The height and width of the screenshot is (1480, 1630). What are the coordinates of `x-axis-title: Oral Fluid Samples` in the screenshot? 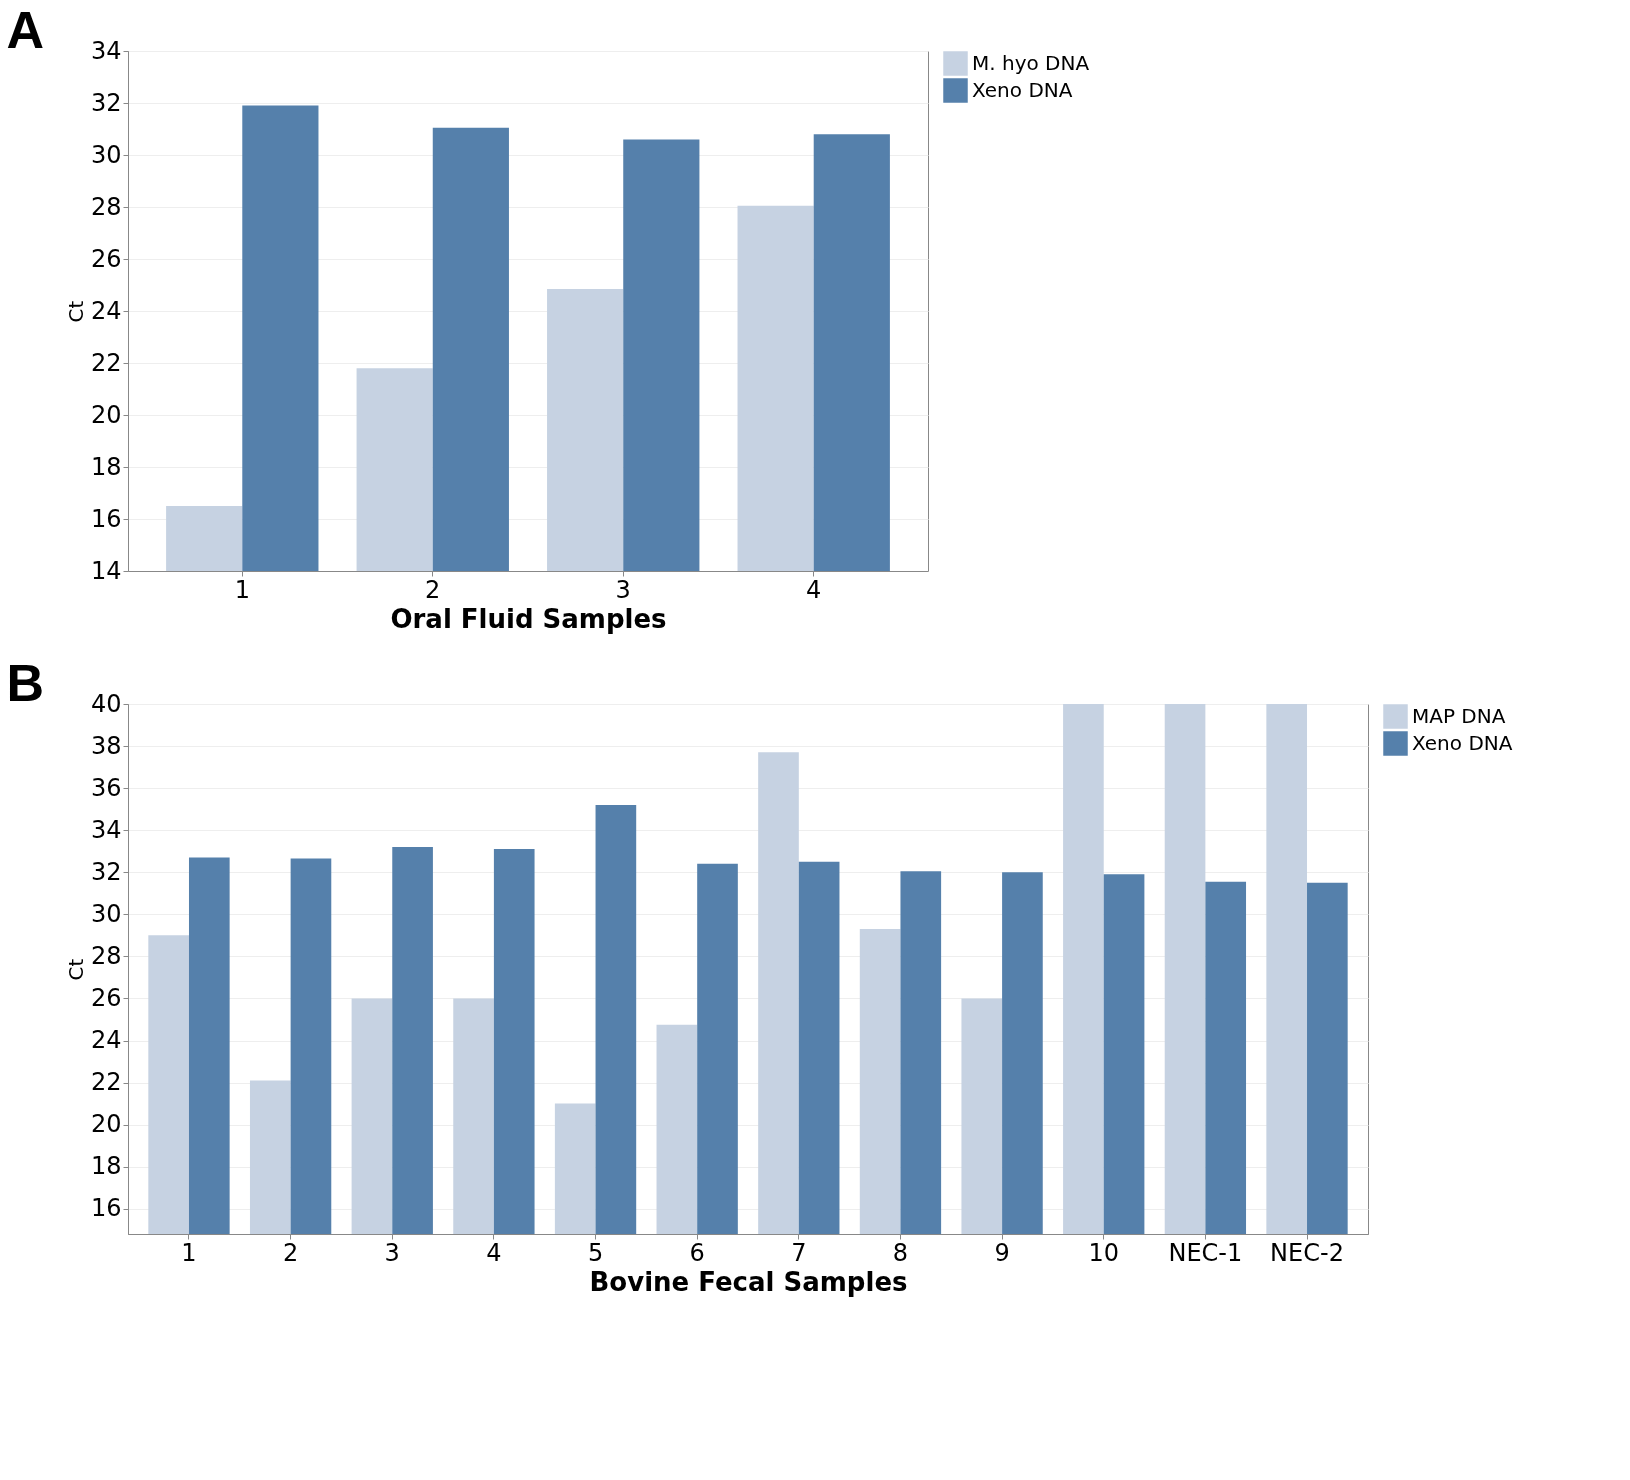 It's located at (528, 618).